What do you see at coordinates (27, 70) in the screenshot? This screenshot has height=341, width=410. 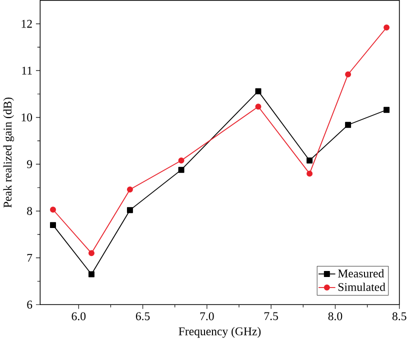 I see `y-tick-label: 11` at bounding box center [27, 70].